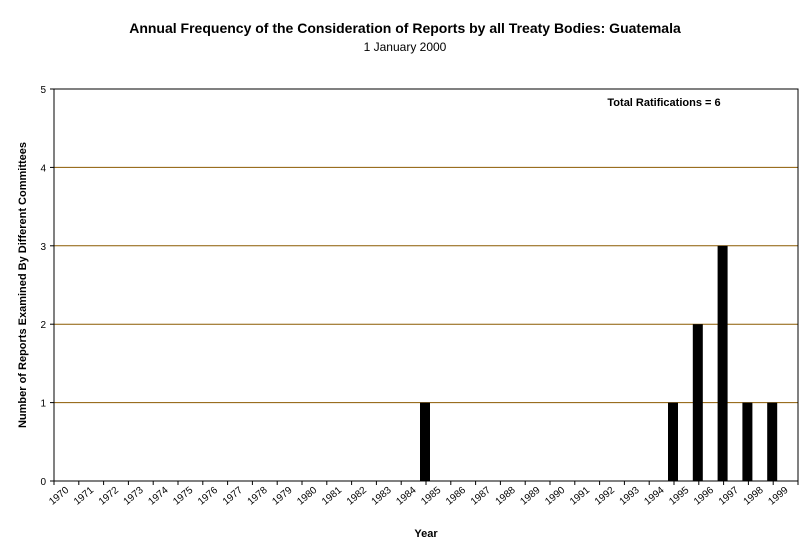  I want to click on x-tick-label: 1988, so click(506, 496).